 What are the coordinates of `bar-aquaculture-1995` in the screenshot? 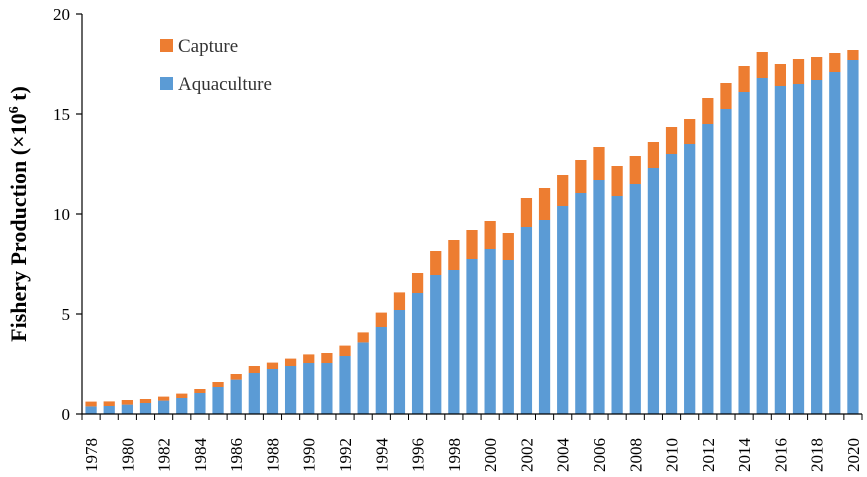 It's located at (399, 362).